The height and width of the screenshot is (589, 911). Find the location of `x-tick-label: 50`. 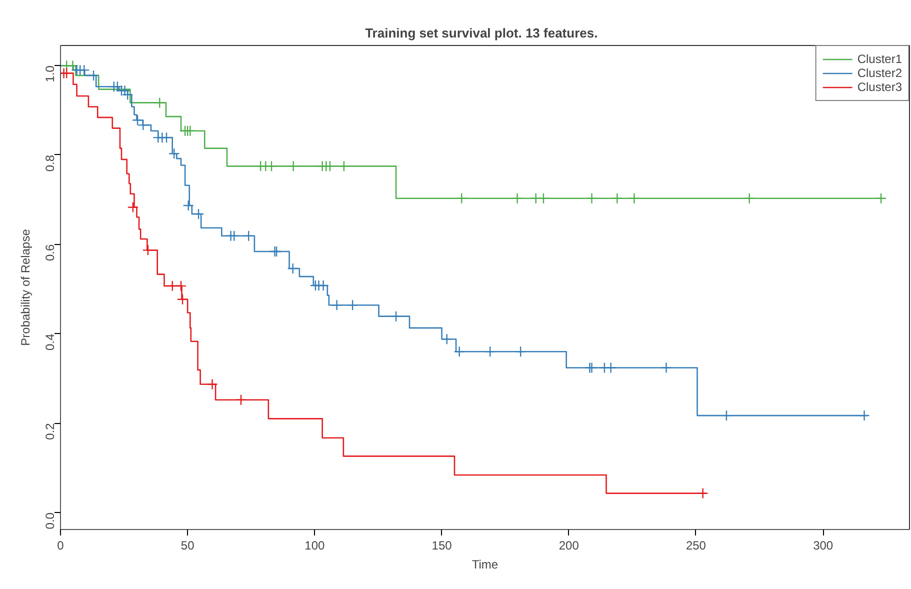

x-tick-label: 50 is located at coordinates (187, 545).